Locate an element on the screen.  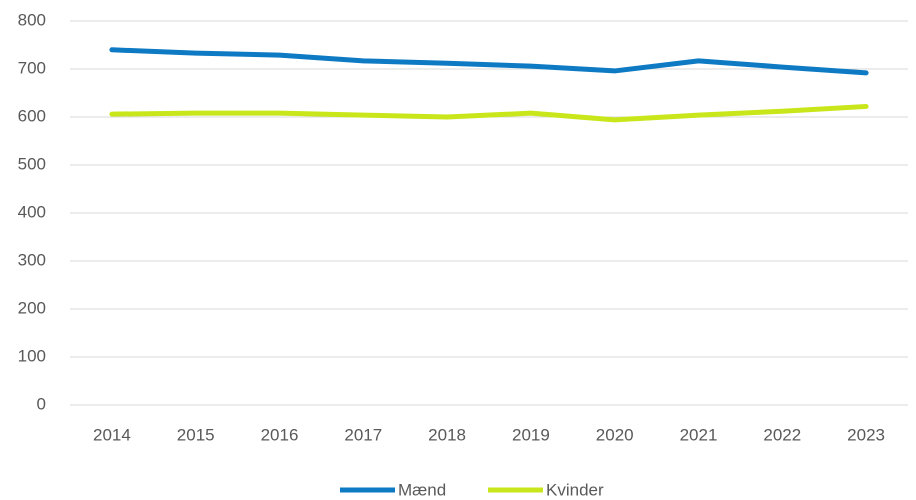
x-tick-label: 2016 is located at coordinates (280, 434).